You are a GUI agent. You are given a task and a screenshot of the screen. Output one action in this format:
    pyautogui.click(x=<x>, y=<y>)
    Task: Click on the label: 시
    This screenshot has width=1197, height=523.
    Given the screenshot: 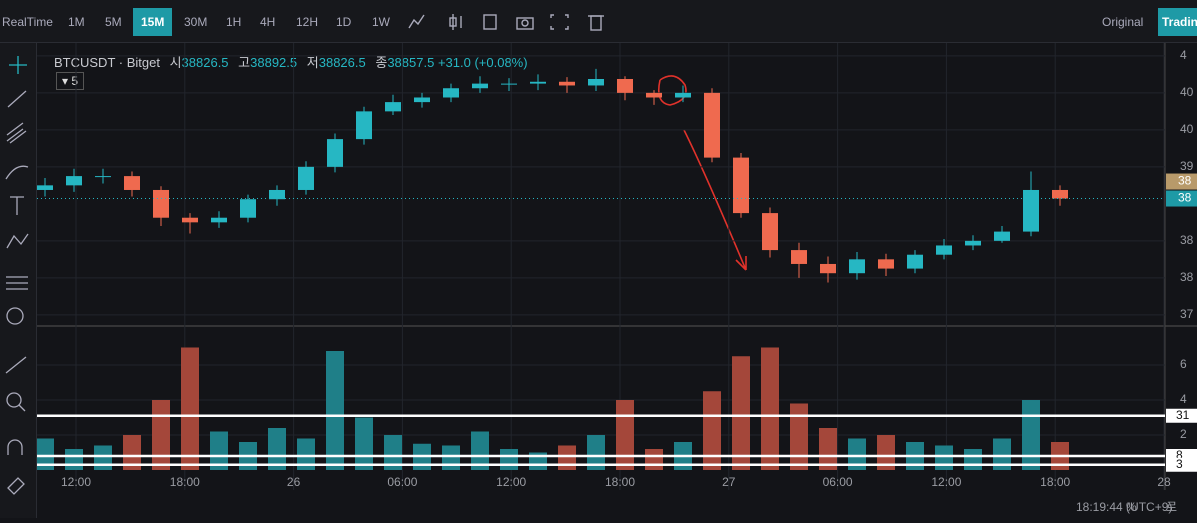 What is the action you would take?
    pyautogui.click(x=175, y=62)
    